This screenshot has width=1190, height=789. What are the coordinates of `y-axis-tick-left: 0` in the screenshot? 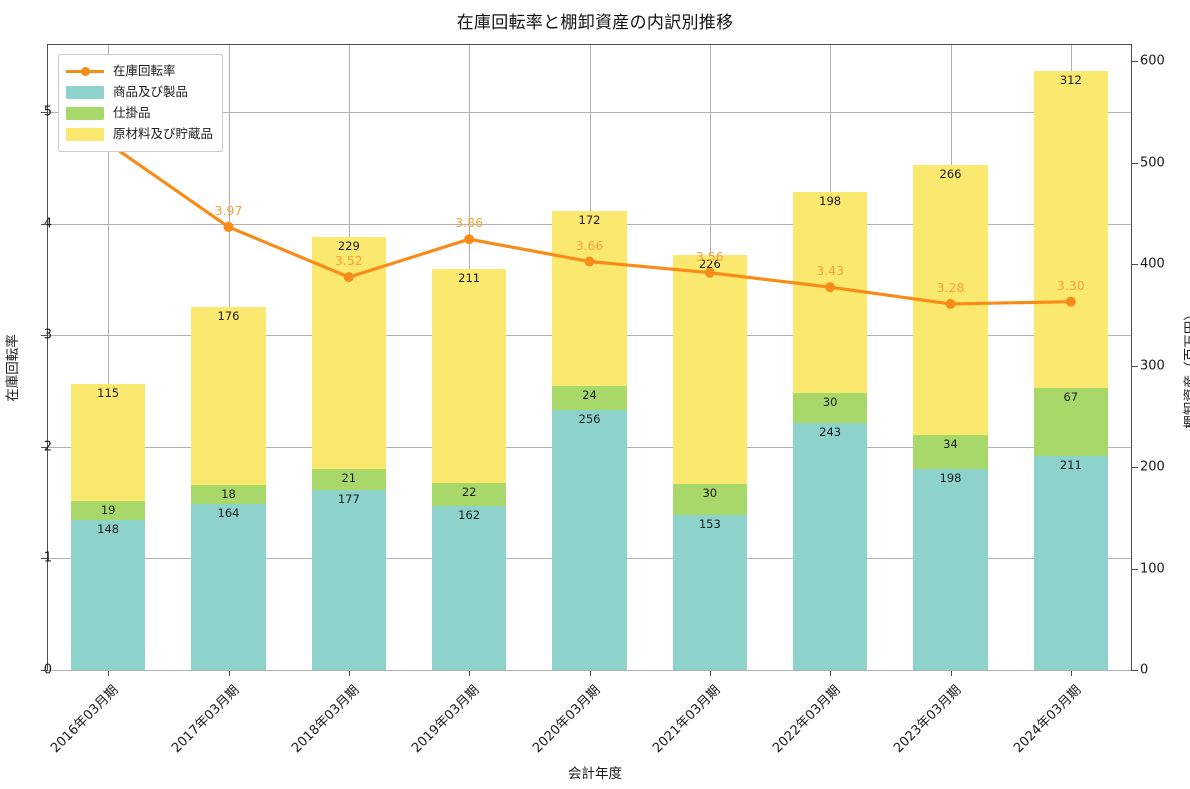 It's located at (47, 670).